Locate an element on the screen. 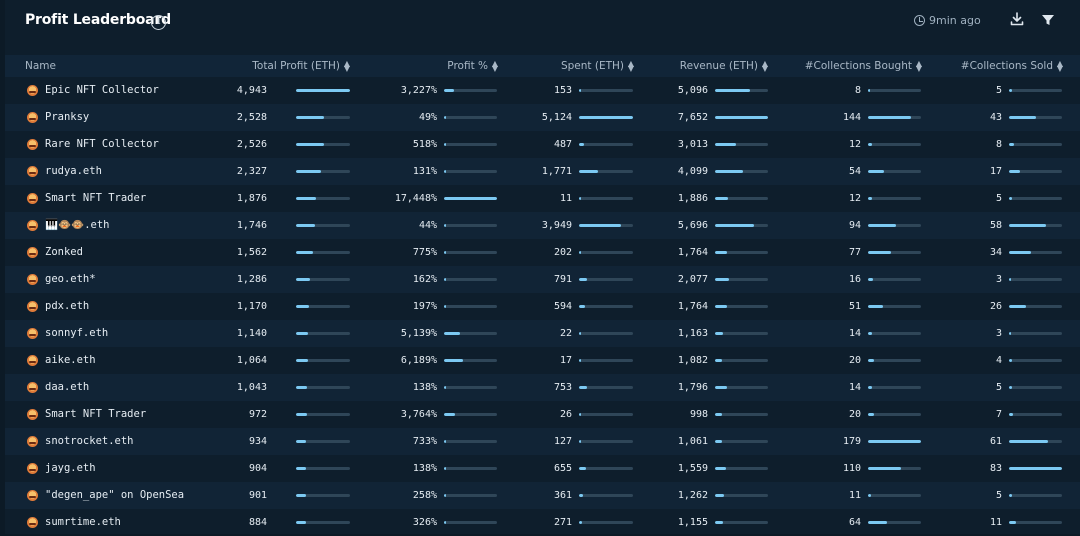  sold-value: 7 is located at coordinates (998, 414).